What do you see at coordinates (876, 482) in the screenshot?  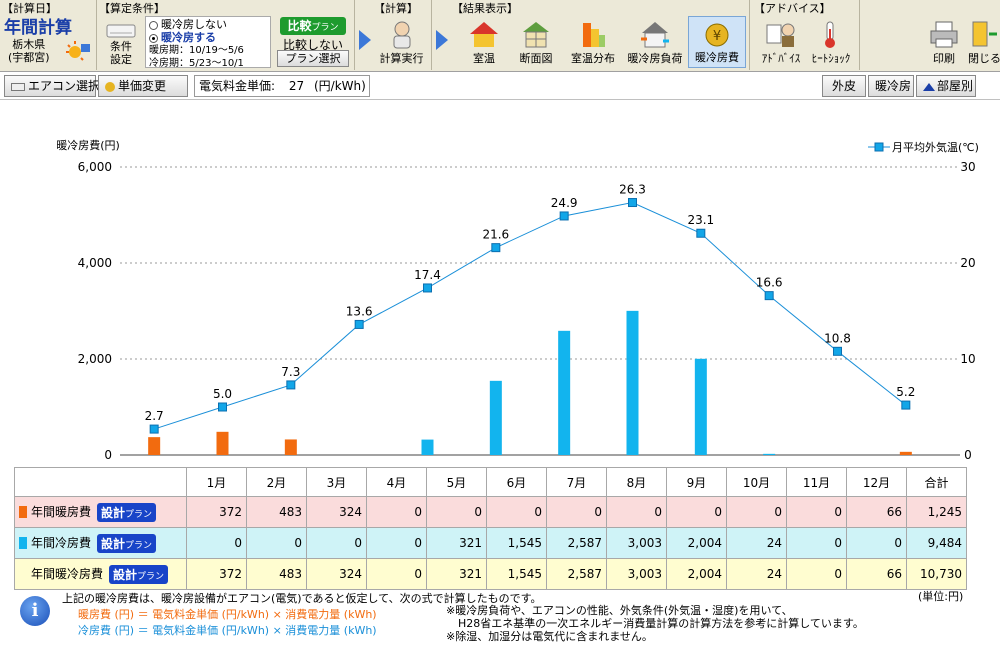 I see `table-header-cell: 12月` at bounding box center [876, 482].